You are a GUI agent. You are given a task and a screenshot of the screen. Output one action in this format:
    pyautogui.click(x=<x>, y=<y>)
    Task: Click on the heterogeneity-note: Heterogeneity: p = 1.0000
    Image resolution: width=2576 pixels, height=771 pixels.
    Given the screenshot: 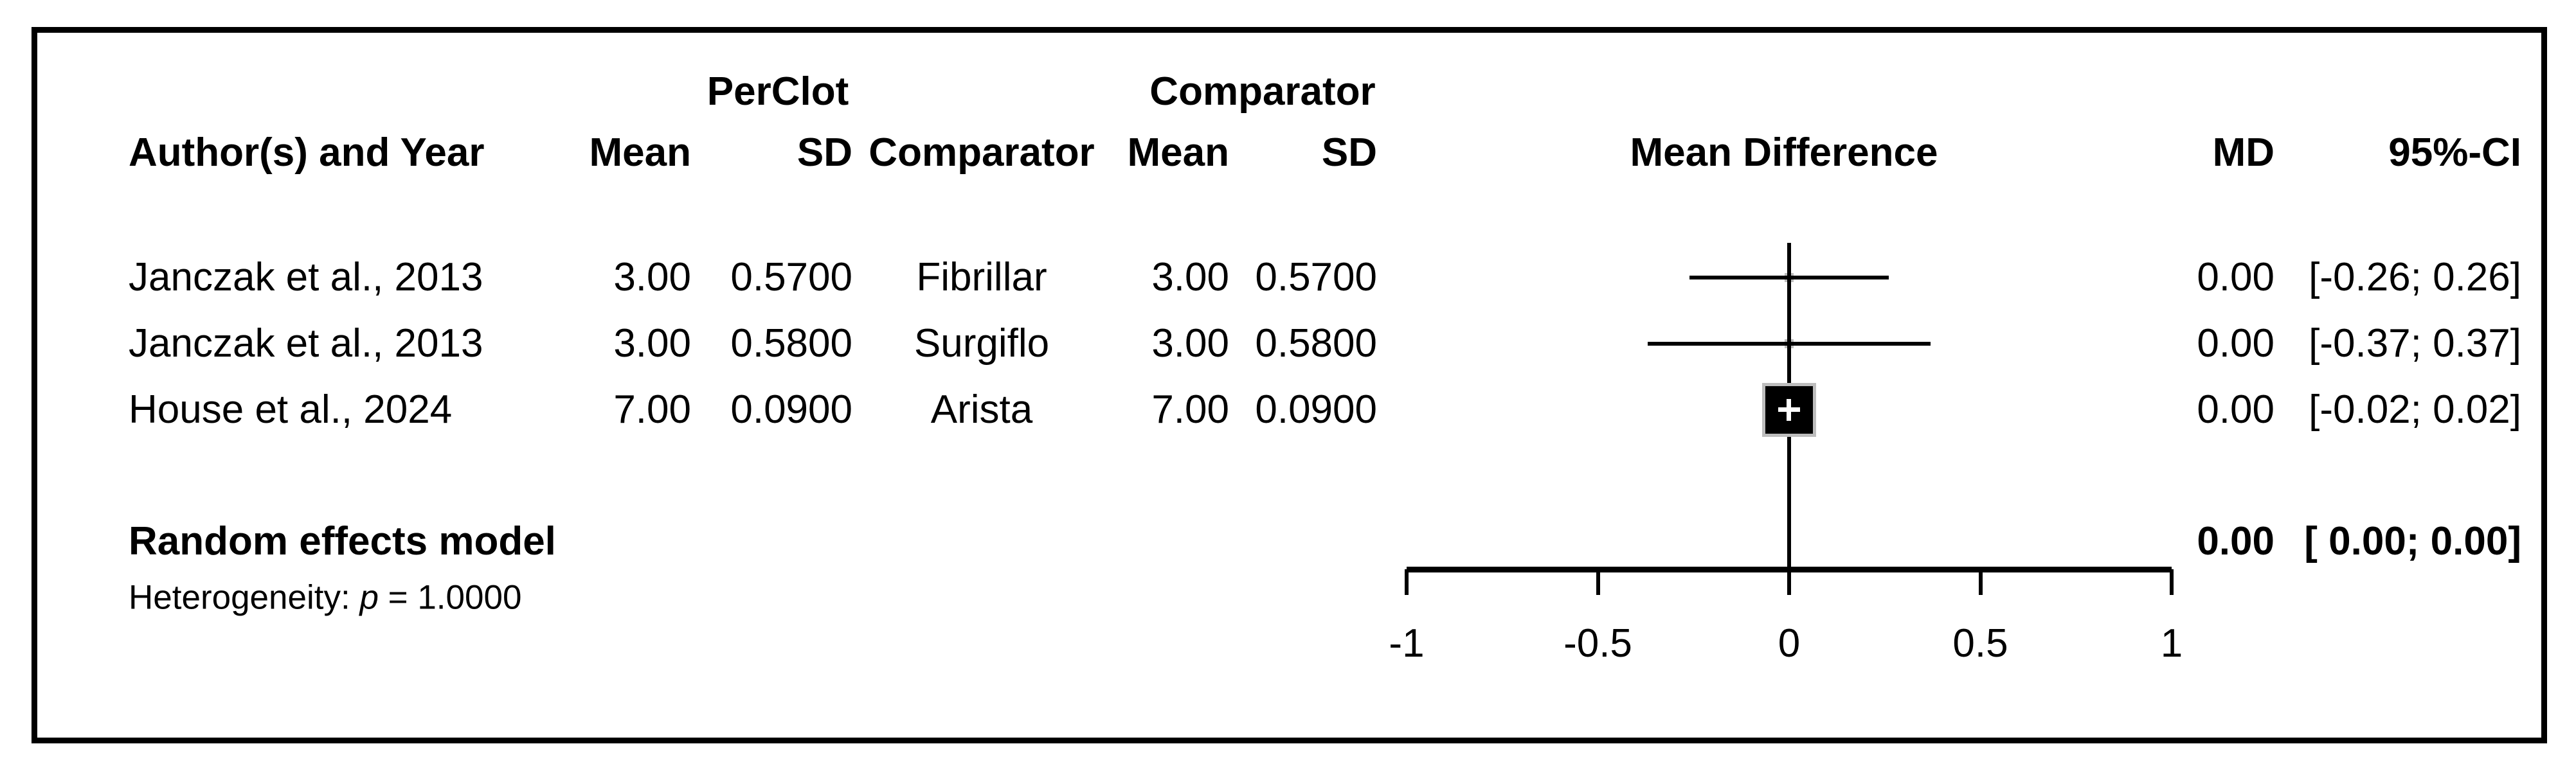 What is the action you would take?
    pyautogui.click(x=325, y=598)
    